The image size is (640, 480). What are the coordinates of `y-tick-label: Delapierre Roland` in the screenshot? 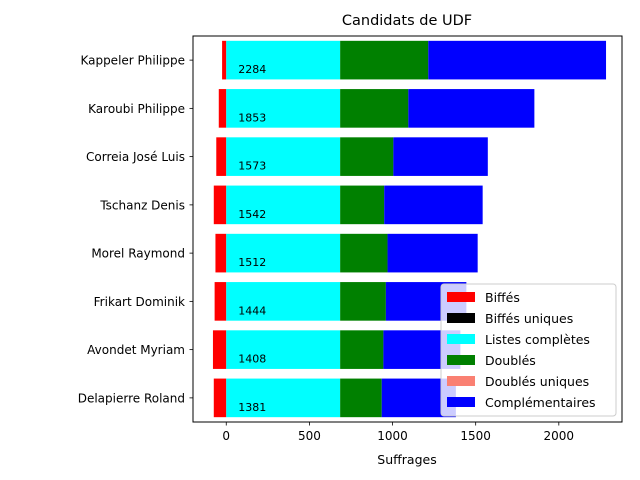 It's located at (131, 398).